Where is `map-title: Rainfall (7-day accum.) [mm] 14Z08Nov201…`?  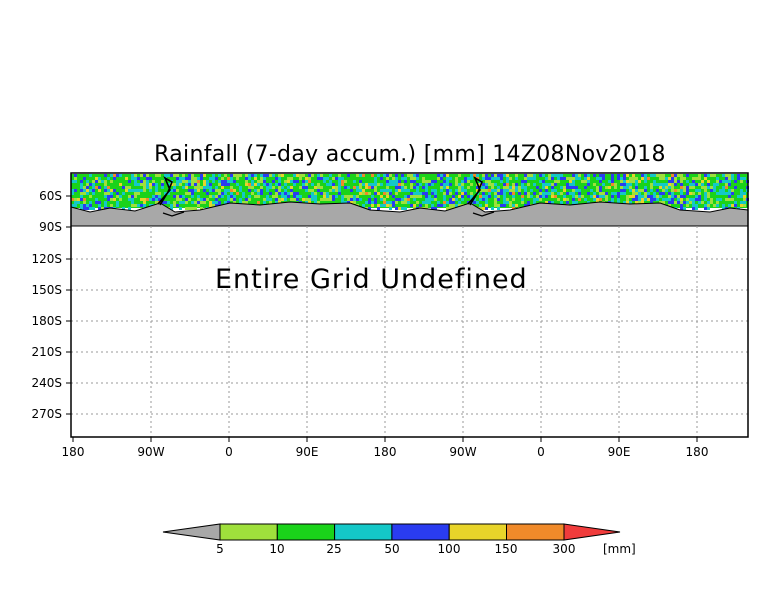 map-title: Rainfall (7-day accum.) [mm] 14Z08Nov201… is located at coordinates (410, 154).